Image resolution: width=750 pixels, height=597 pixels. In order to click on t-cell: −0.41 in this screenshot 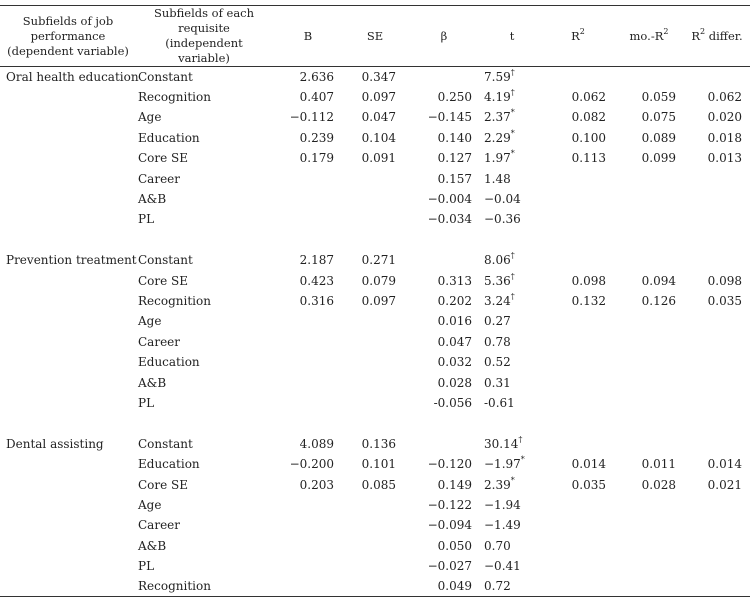, I will do `click(512, 566)`.